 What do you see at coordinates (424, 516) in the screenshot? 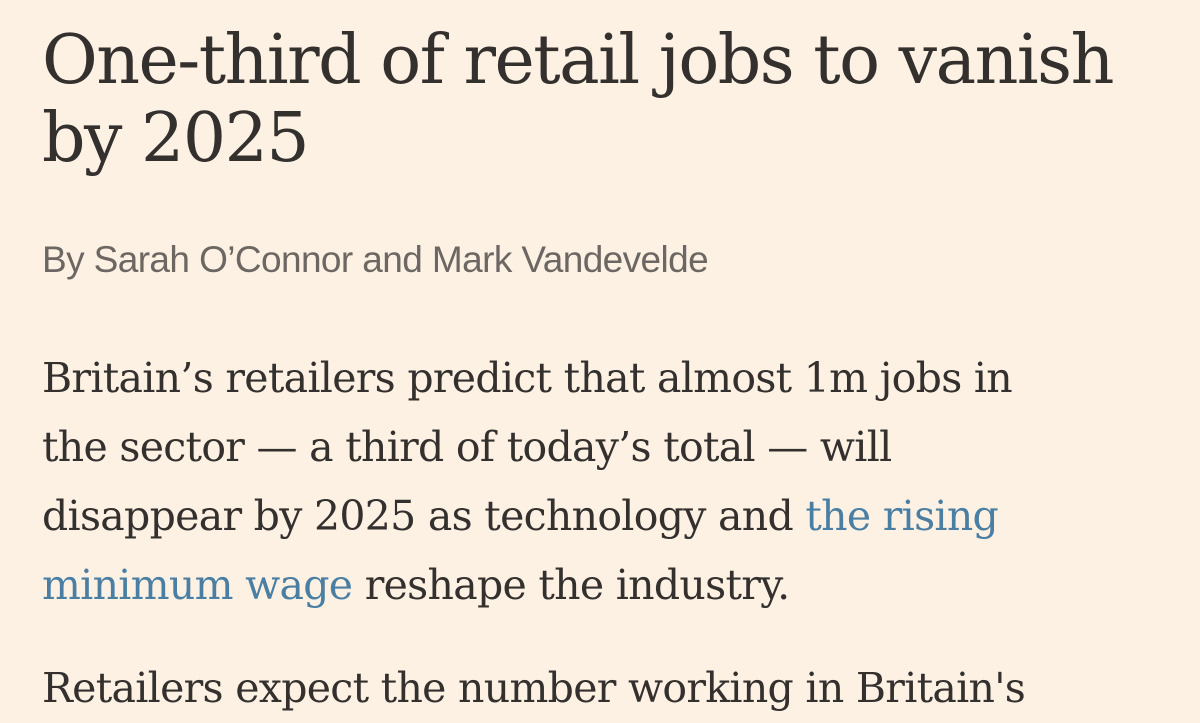
I see `lede-line-3: disappear by 2025 as technology and` at bounding box center [424, 516].